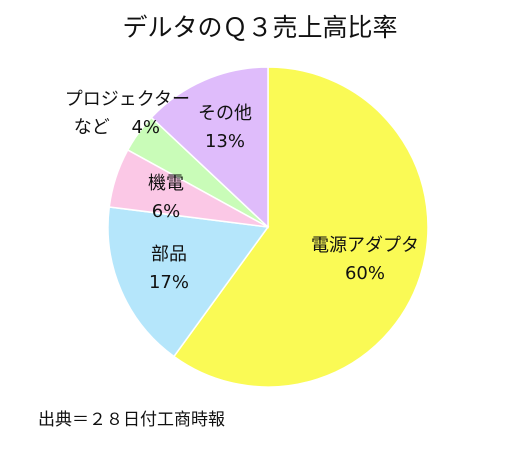 Image resolution: width=520 pixels, height=453 pixels. Describe the element at coordinates (131, 420) in the screenshot. I see `source-note: 出典＝２８日付工商時報` at that location.